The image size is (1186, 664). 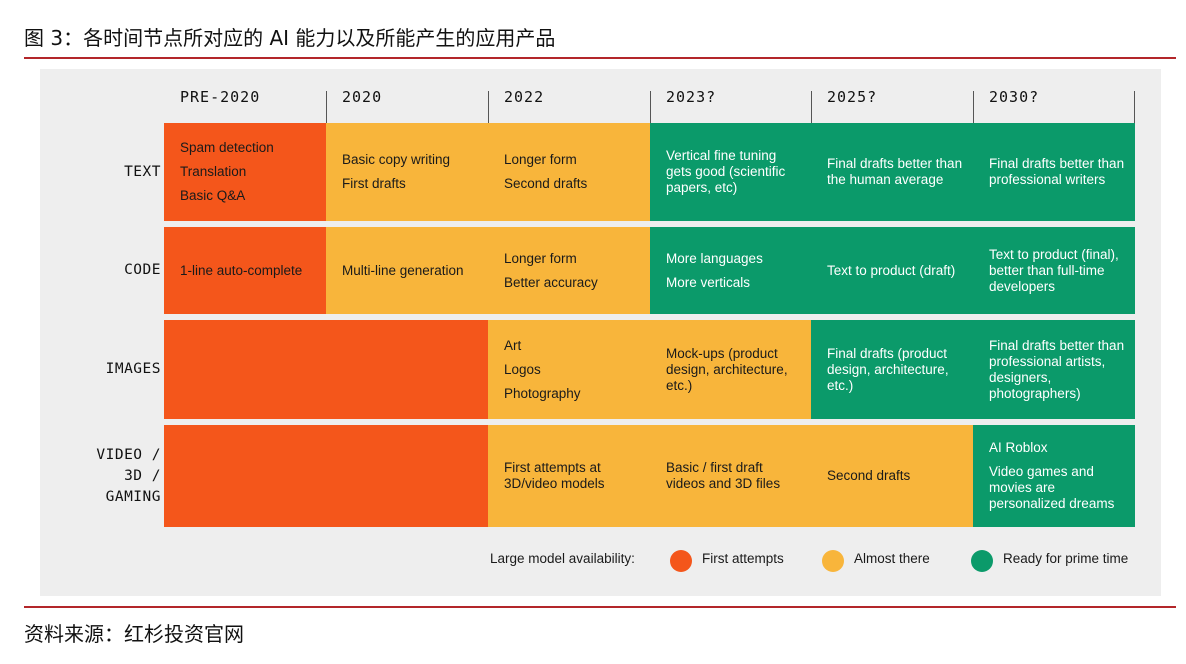 I want to click on legend-dot-ready, so click(x=982, y=561).